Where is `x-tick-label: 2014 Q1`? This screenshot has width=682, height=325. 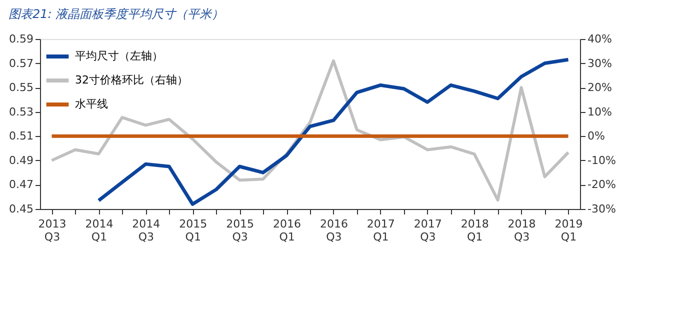
x-tick-label: 2014 Q1 is located at coordinates (99, 231).